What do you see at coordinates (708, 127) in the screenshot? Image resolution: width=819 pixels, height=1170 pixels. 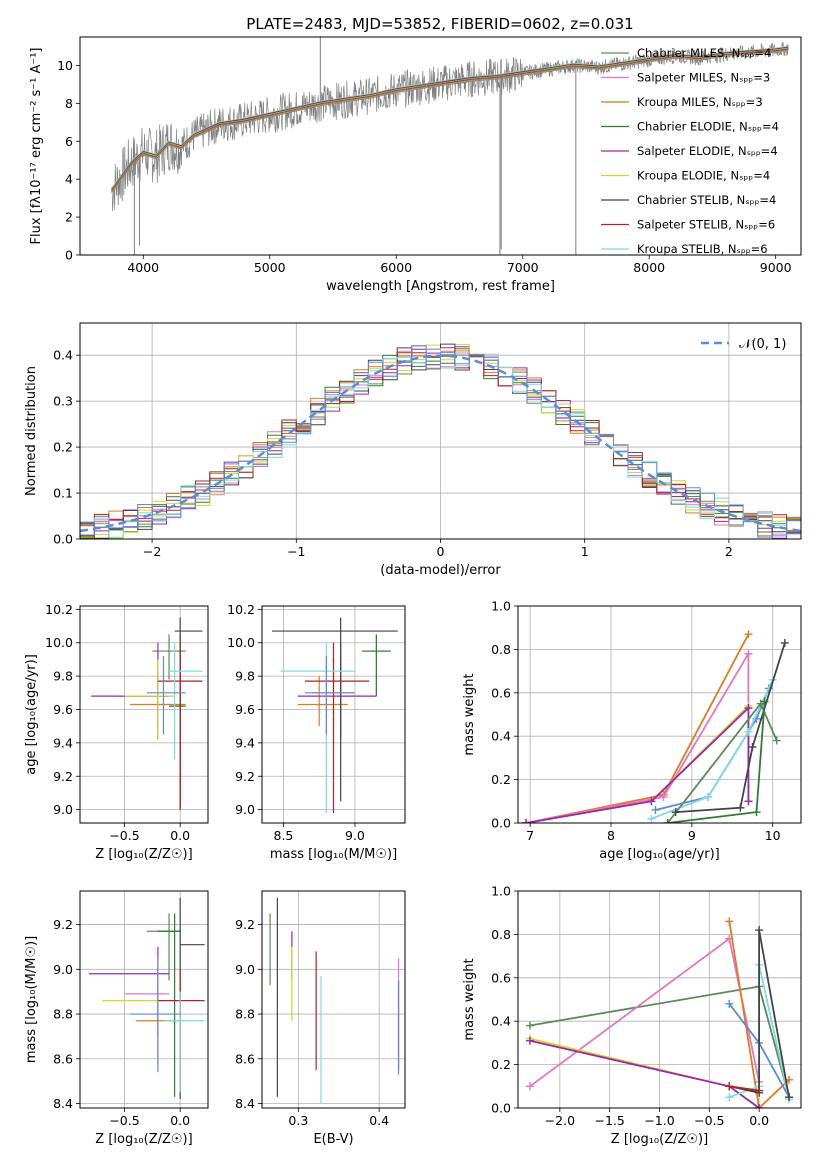 I see `legend-label: Chabrier ELODIE, Nₛₚₚ=4` at bounding box center [708, 127].